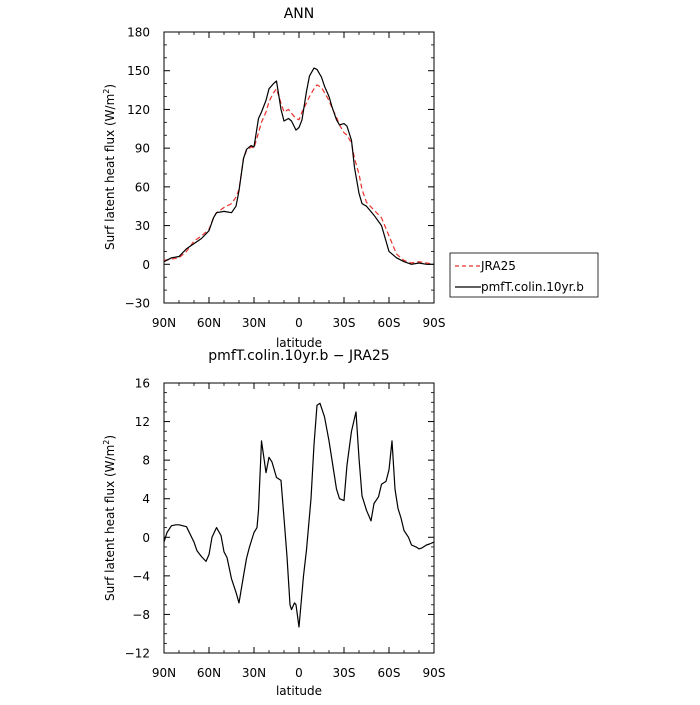  I want to click on legend: JRA25 pmfT.colin.10yr.b, so click(524, 275).